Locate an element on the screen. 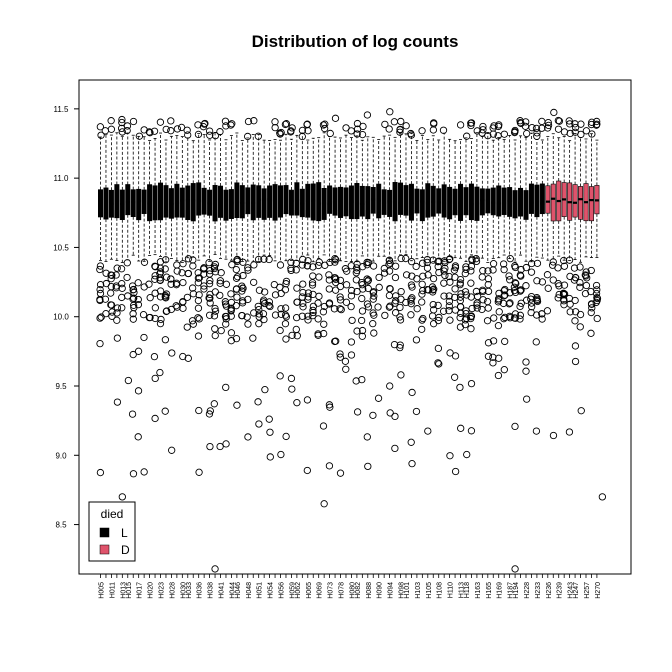  x-tick-label: H257 is located at coordinates (587, 590).